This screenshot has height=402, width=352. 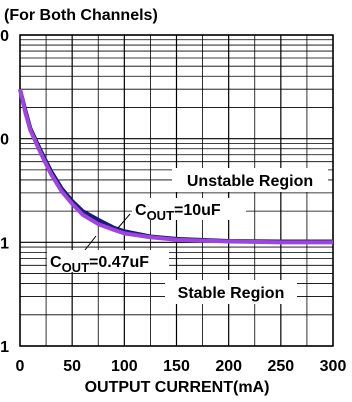 What do you see at coordinates (177, 387) in the screenshot?
I see `x-axis-label: OUTPUT CURRENT(mA)` at bounding box center [177, 387].